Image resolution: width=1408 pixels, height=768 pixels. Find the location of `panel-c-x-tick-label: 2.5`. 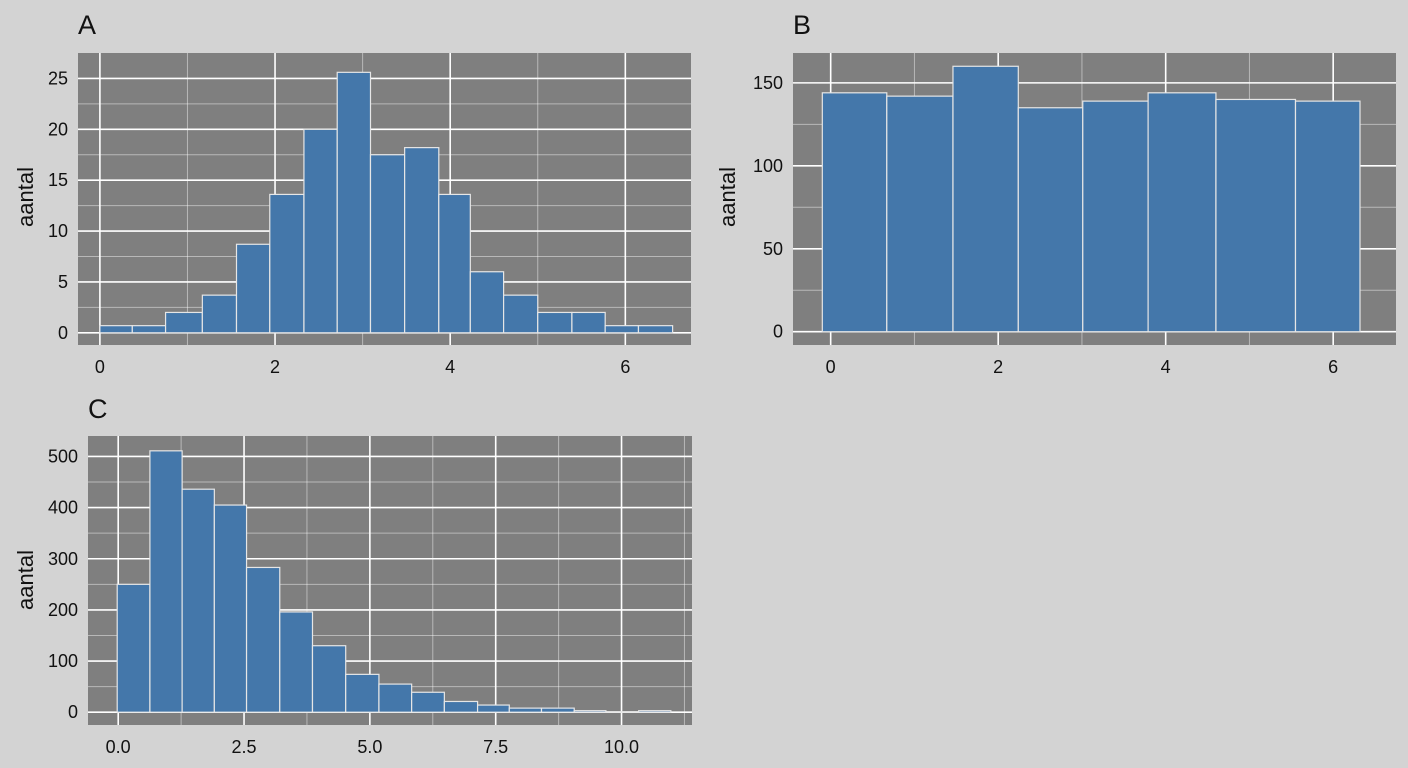

panel-c-x-tick-label: 2.5 is located at coordinates (244, 747).